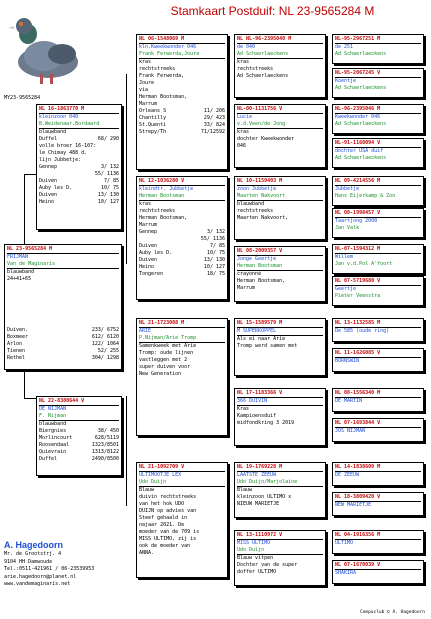 The width and height of the screenshot is (431, 619). I want to click on race-name: Duiven., so click(18, 330).